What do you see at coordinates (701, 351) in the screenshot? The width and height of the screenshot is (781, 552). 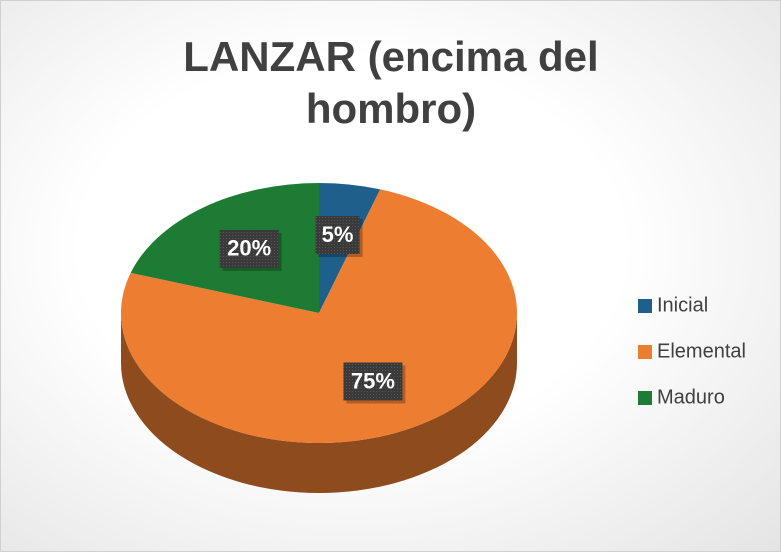 I see `legend-label: Elemental` at bounding box center [701, 351].